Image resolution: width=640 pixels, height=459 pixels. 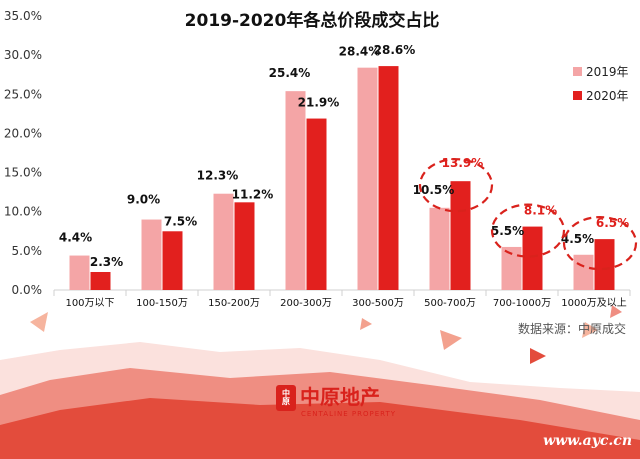 What do you see at coordinates (218, 176) in the screenshot?
I see `data-label-2019-2: 12.3%` at bounding box center [218, 176].